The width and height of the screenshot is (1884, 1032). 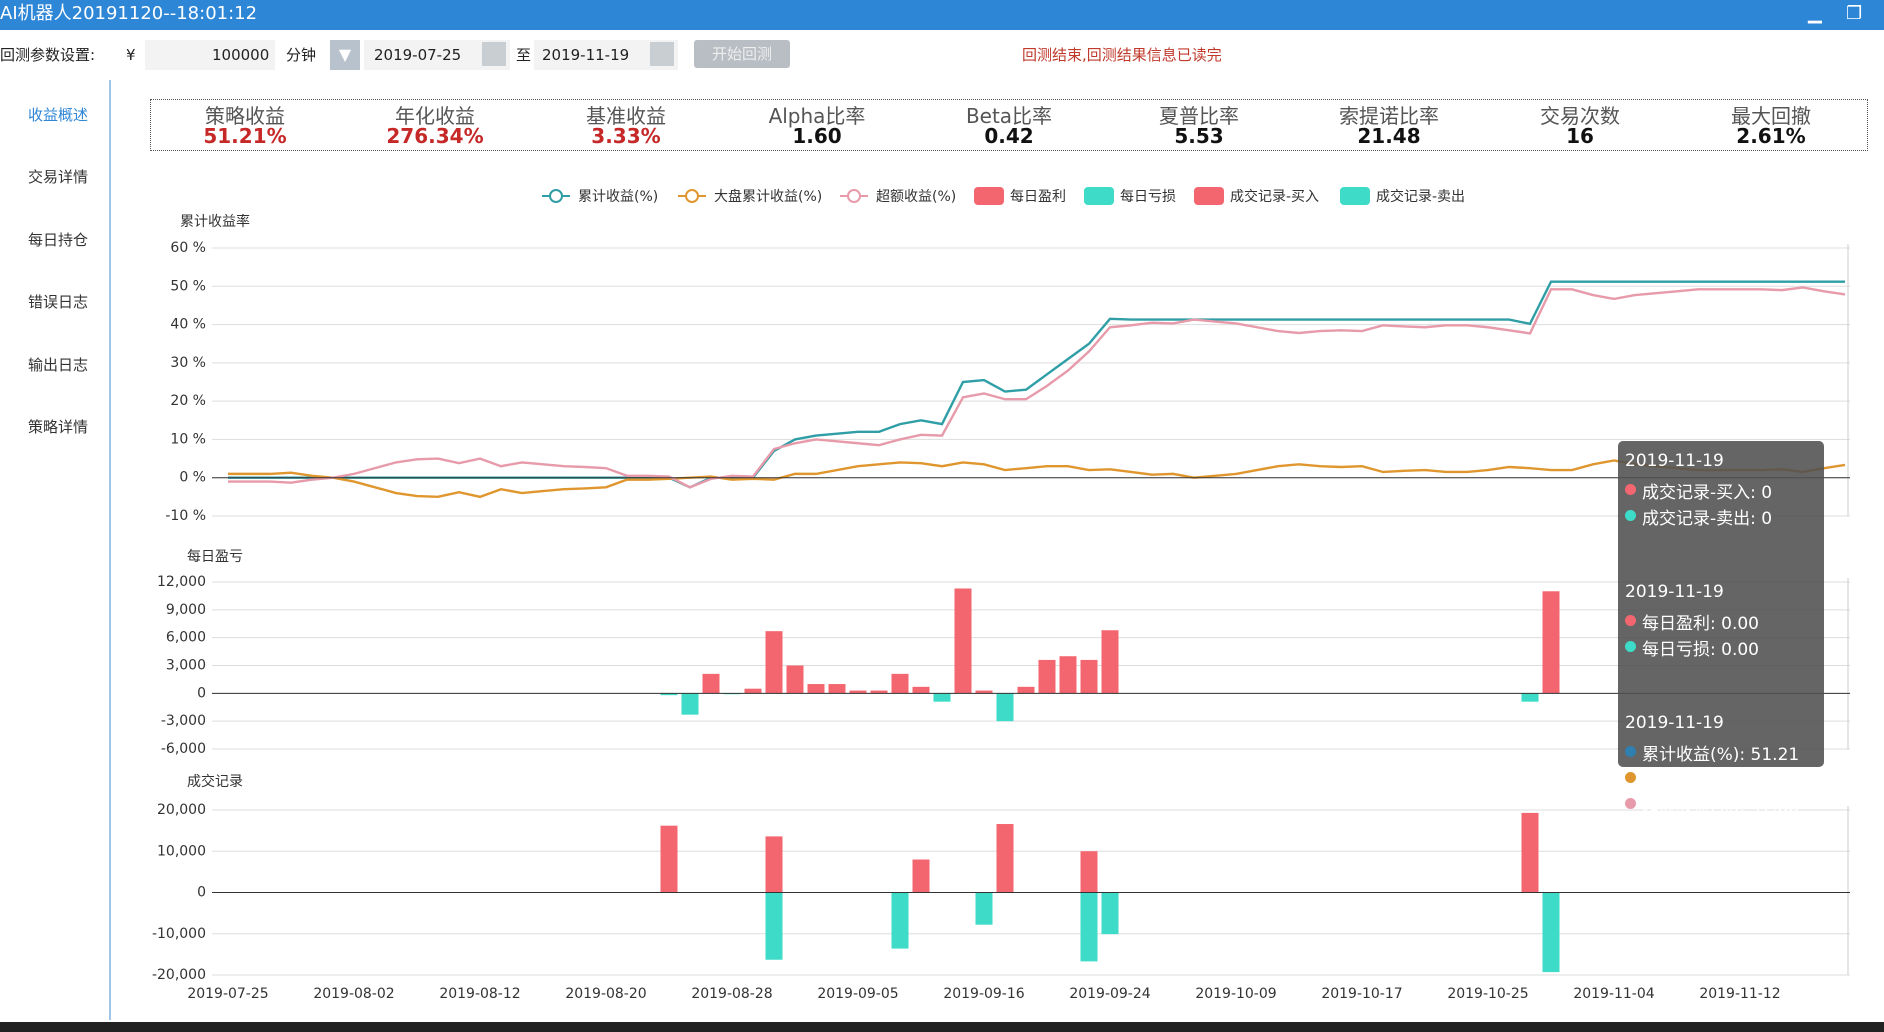 I want to click on stat-value: 21.48, so click(x=1389, y=136).